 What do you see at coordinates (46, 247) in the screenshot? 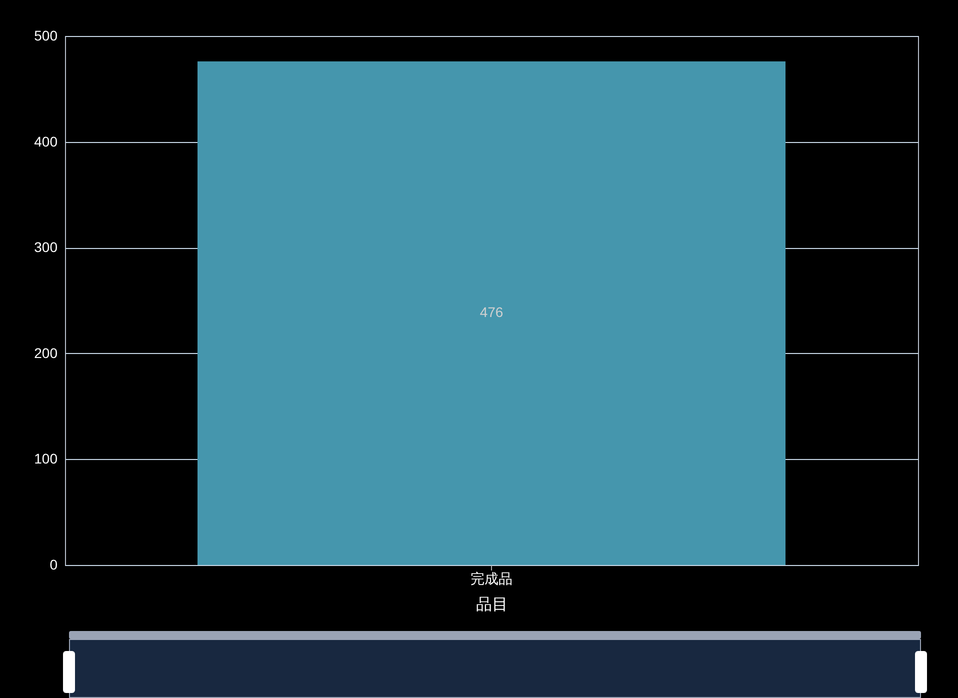
I see `y-tick-label: 300` at bounding box center [46, 247].